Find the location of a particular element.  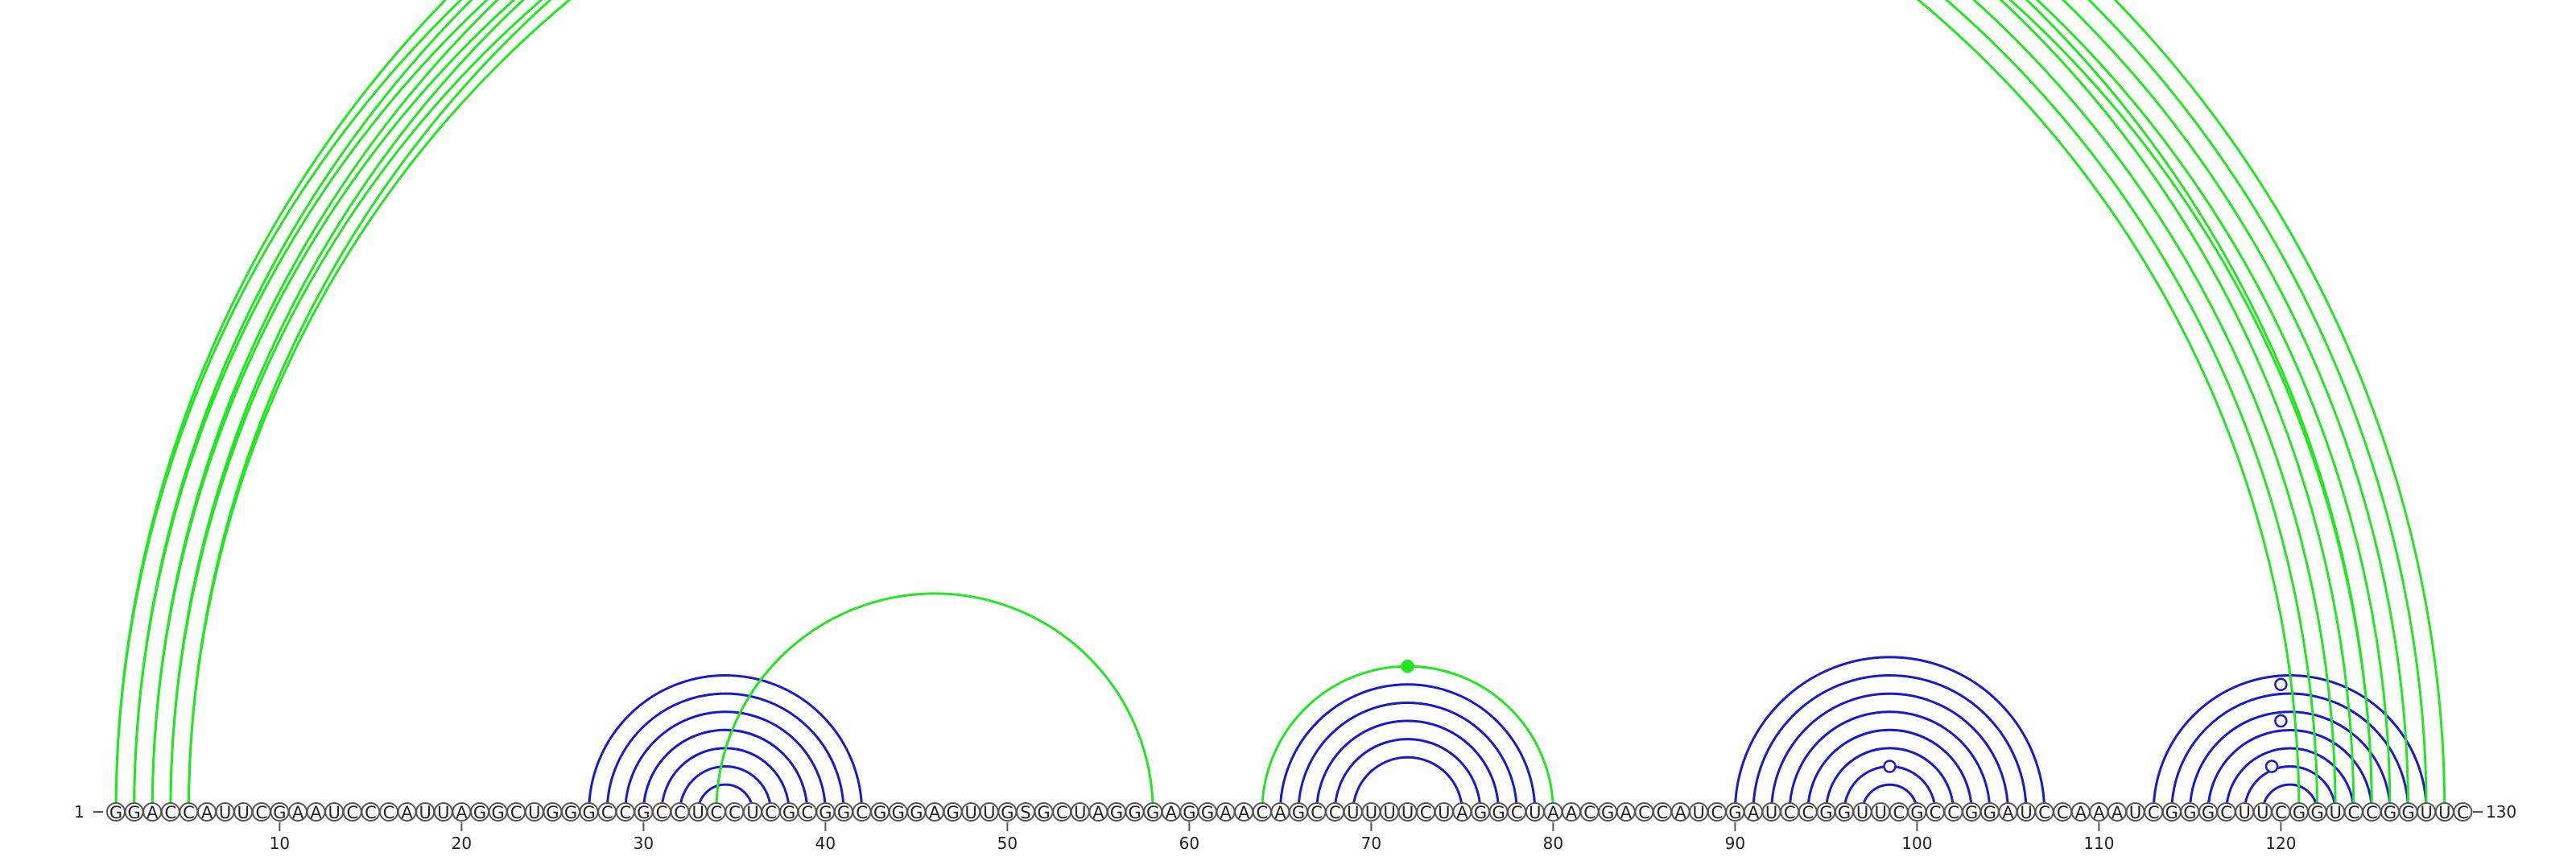

position-ticks: 10 20 30 40 50 60 70 80 90 100 110 120 is located at coordinates (1283, 837).